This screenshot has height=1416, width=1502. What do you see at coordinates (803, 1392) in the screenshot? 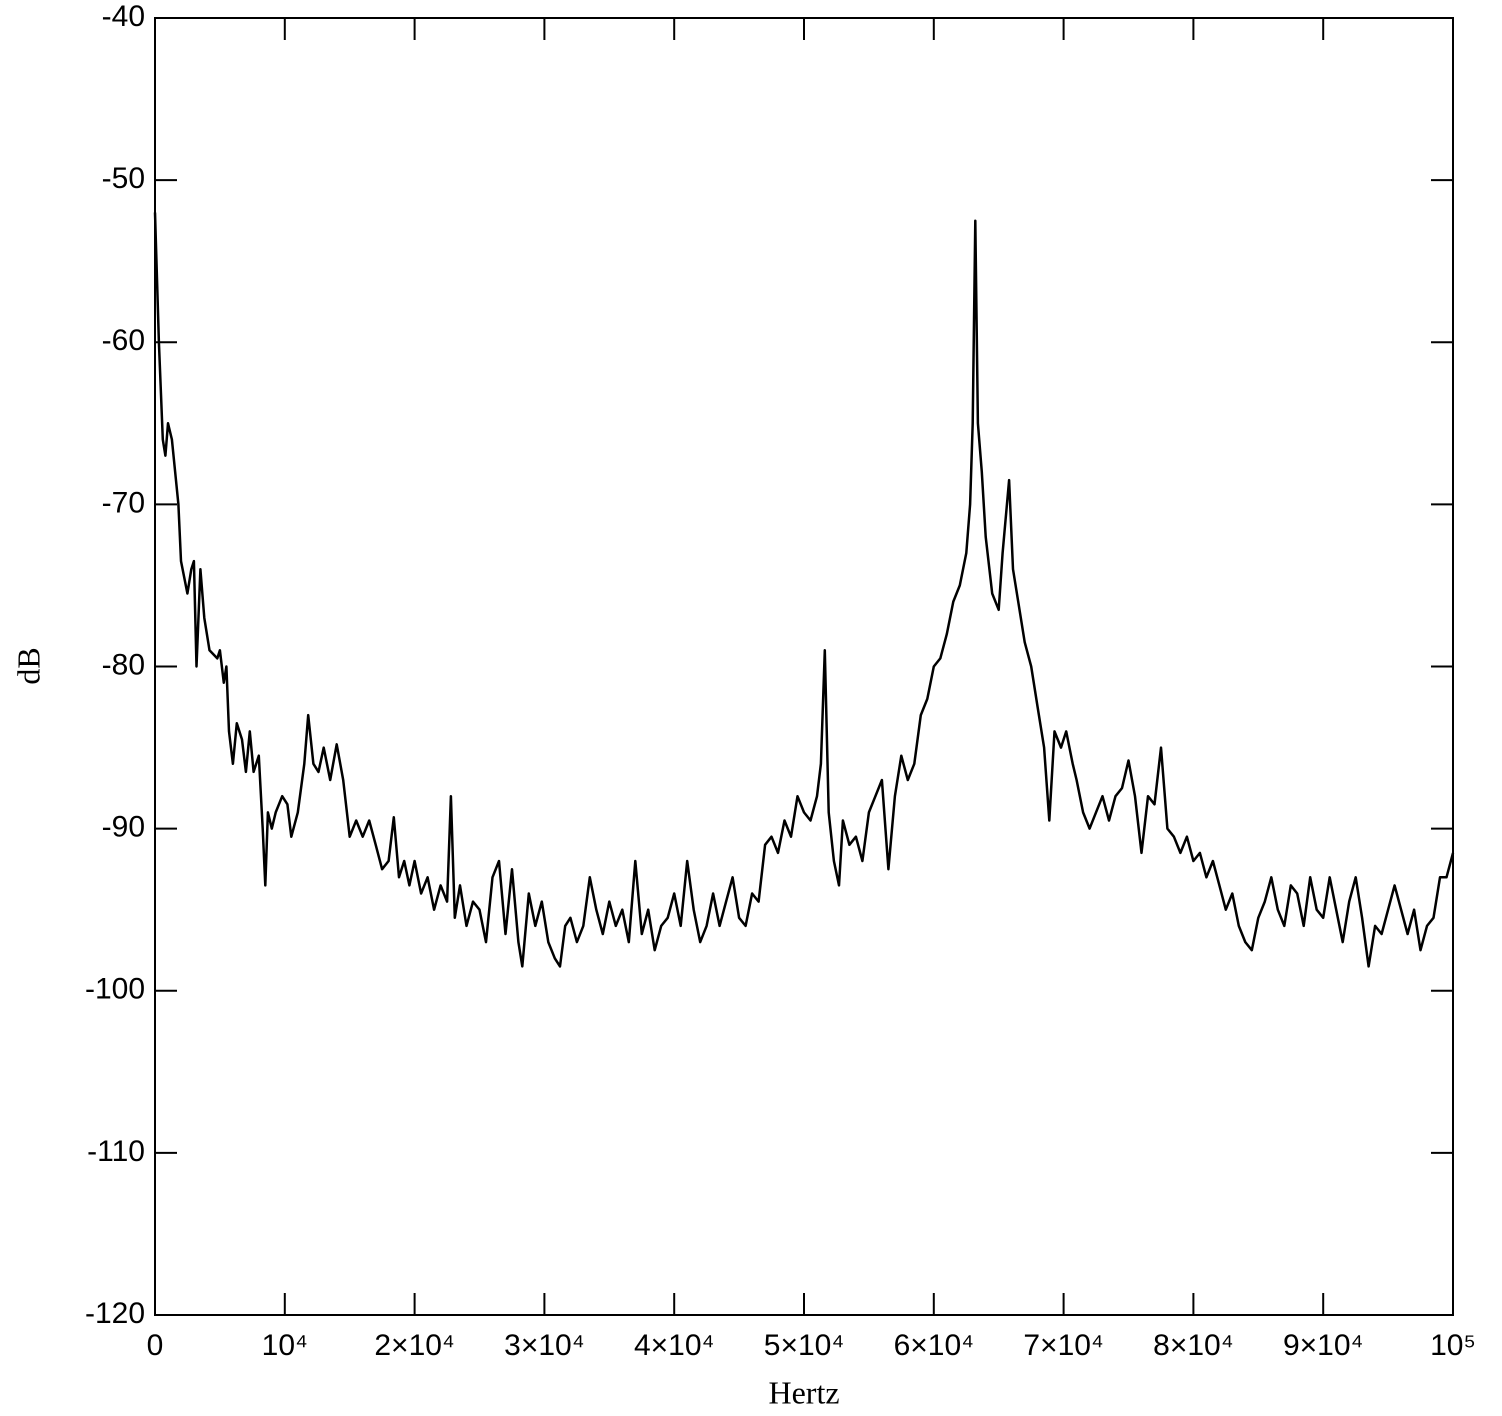
I see `x-axis-title: Hertz` at bounding box center [803, 1392].